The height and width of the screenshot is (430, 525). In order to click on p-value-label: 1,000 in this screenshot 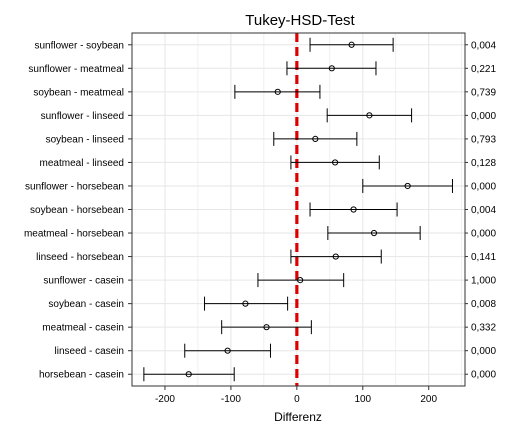, I will do `click(483, 281)`.